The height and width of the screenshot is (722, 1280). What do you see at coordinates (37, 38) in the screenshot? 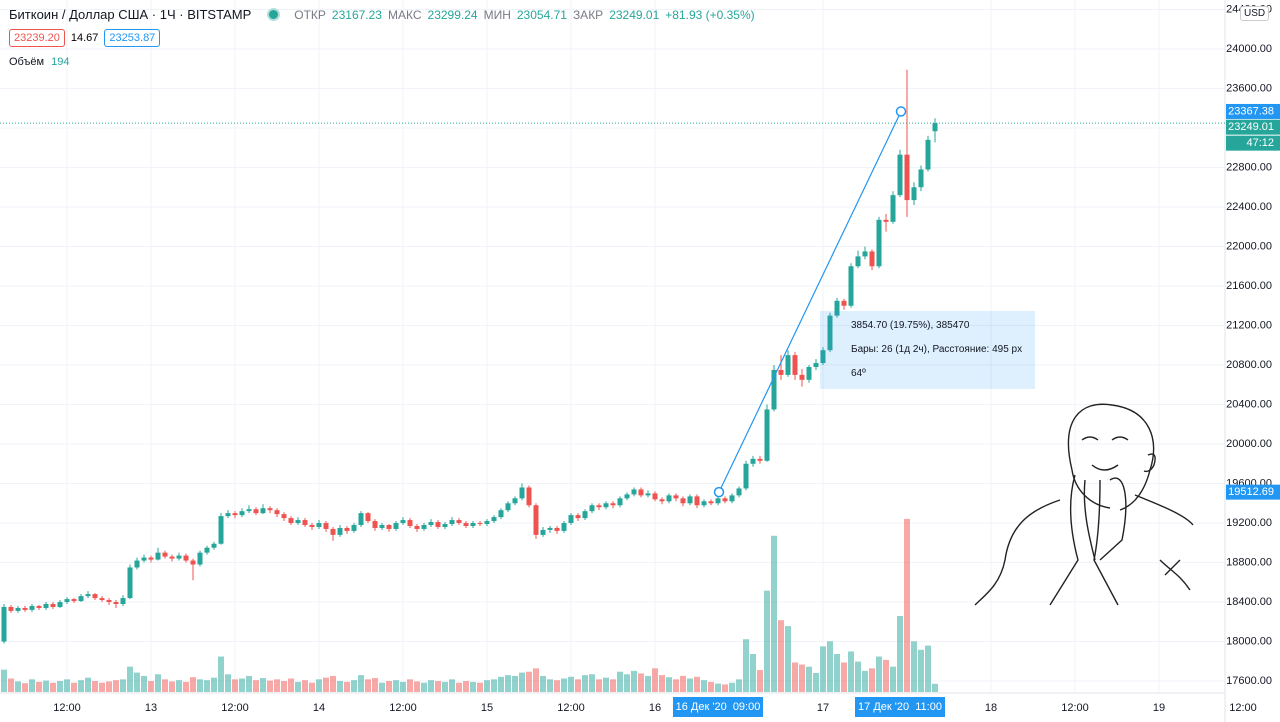
I see `bid: 23239.20` at bounding box center [37, 38].